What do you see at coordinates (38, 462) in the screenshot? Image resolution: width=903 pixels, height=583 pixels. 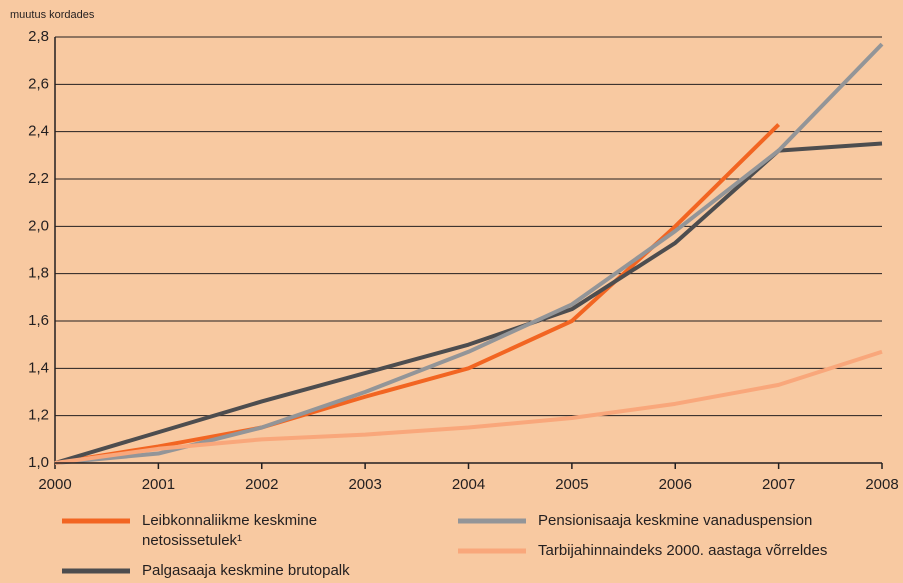 I see `y-tick-label: 1,0` at bounding box center [38, 462].